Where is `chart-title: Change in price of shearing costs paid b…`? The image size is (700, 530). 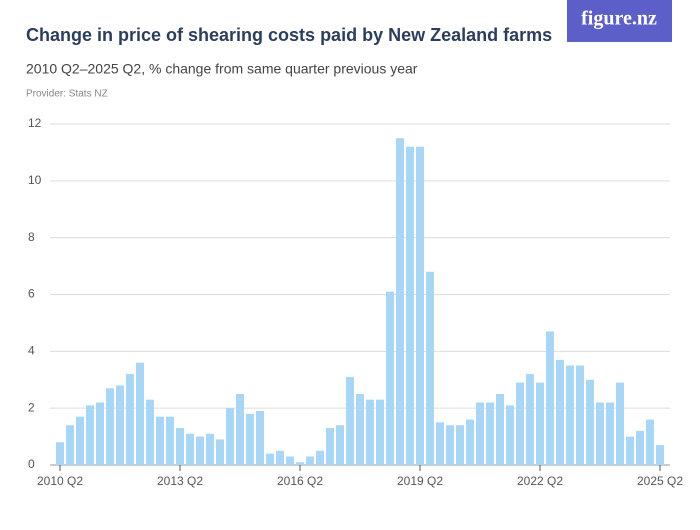
chart-title: Change in price of shearing costs paid b… is located at coordinates (289, 35).